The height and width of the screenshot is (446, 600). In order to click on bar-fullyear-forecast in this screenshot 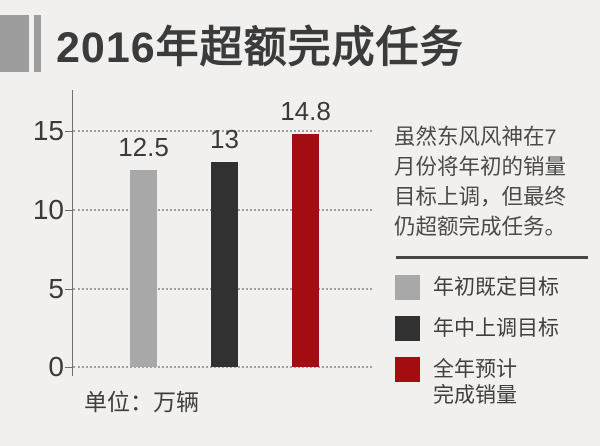, I will do `click(305, 250)`.